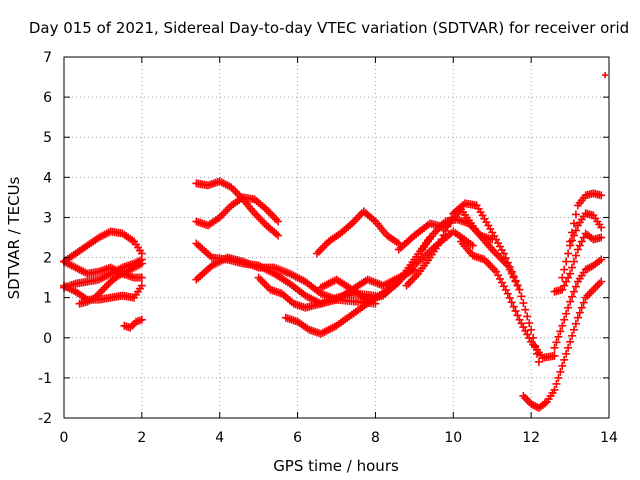 This screenshot has width=640, height=480. What do you see at coordinates (14, 237) in the screenshot?
I see `y-axis-label: SDTVAR / TECUs` at bounding box center [14, 237].